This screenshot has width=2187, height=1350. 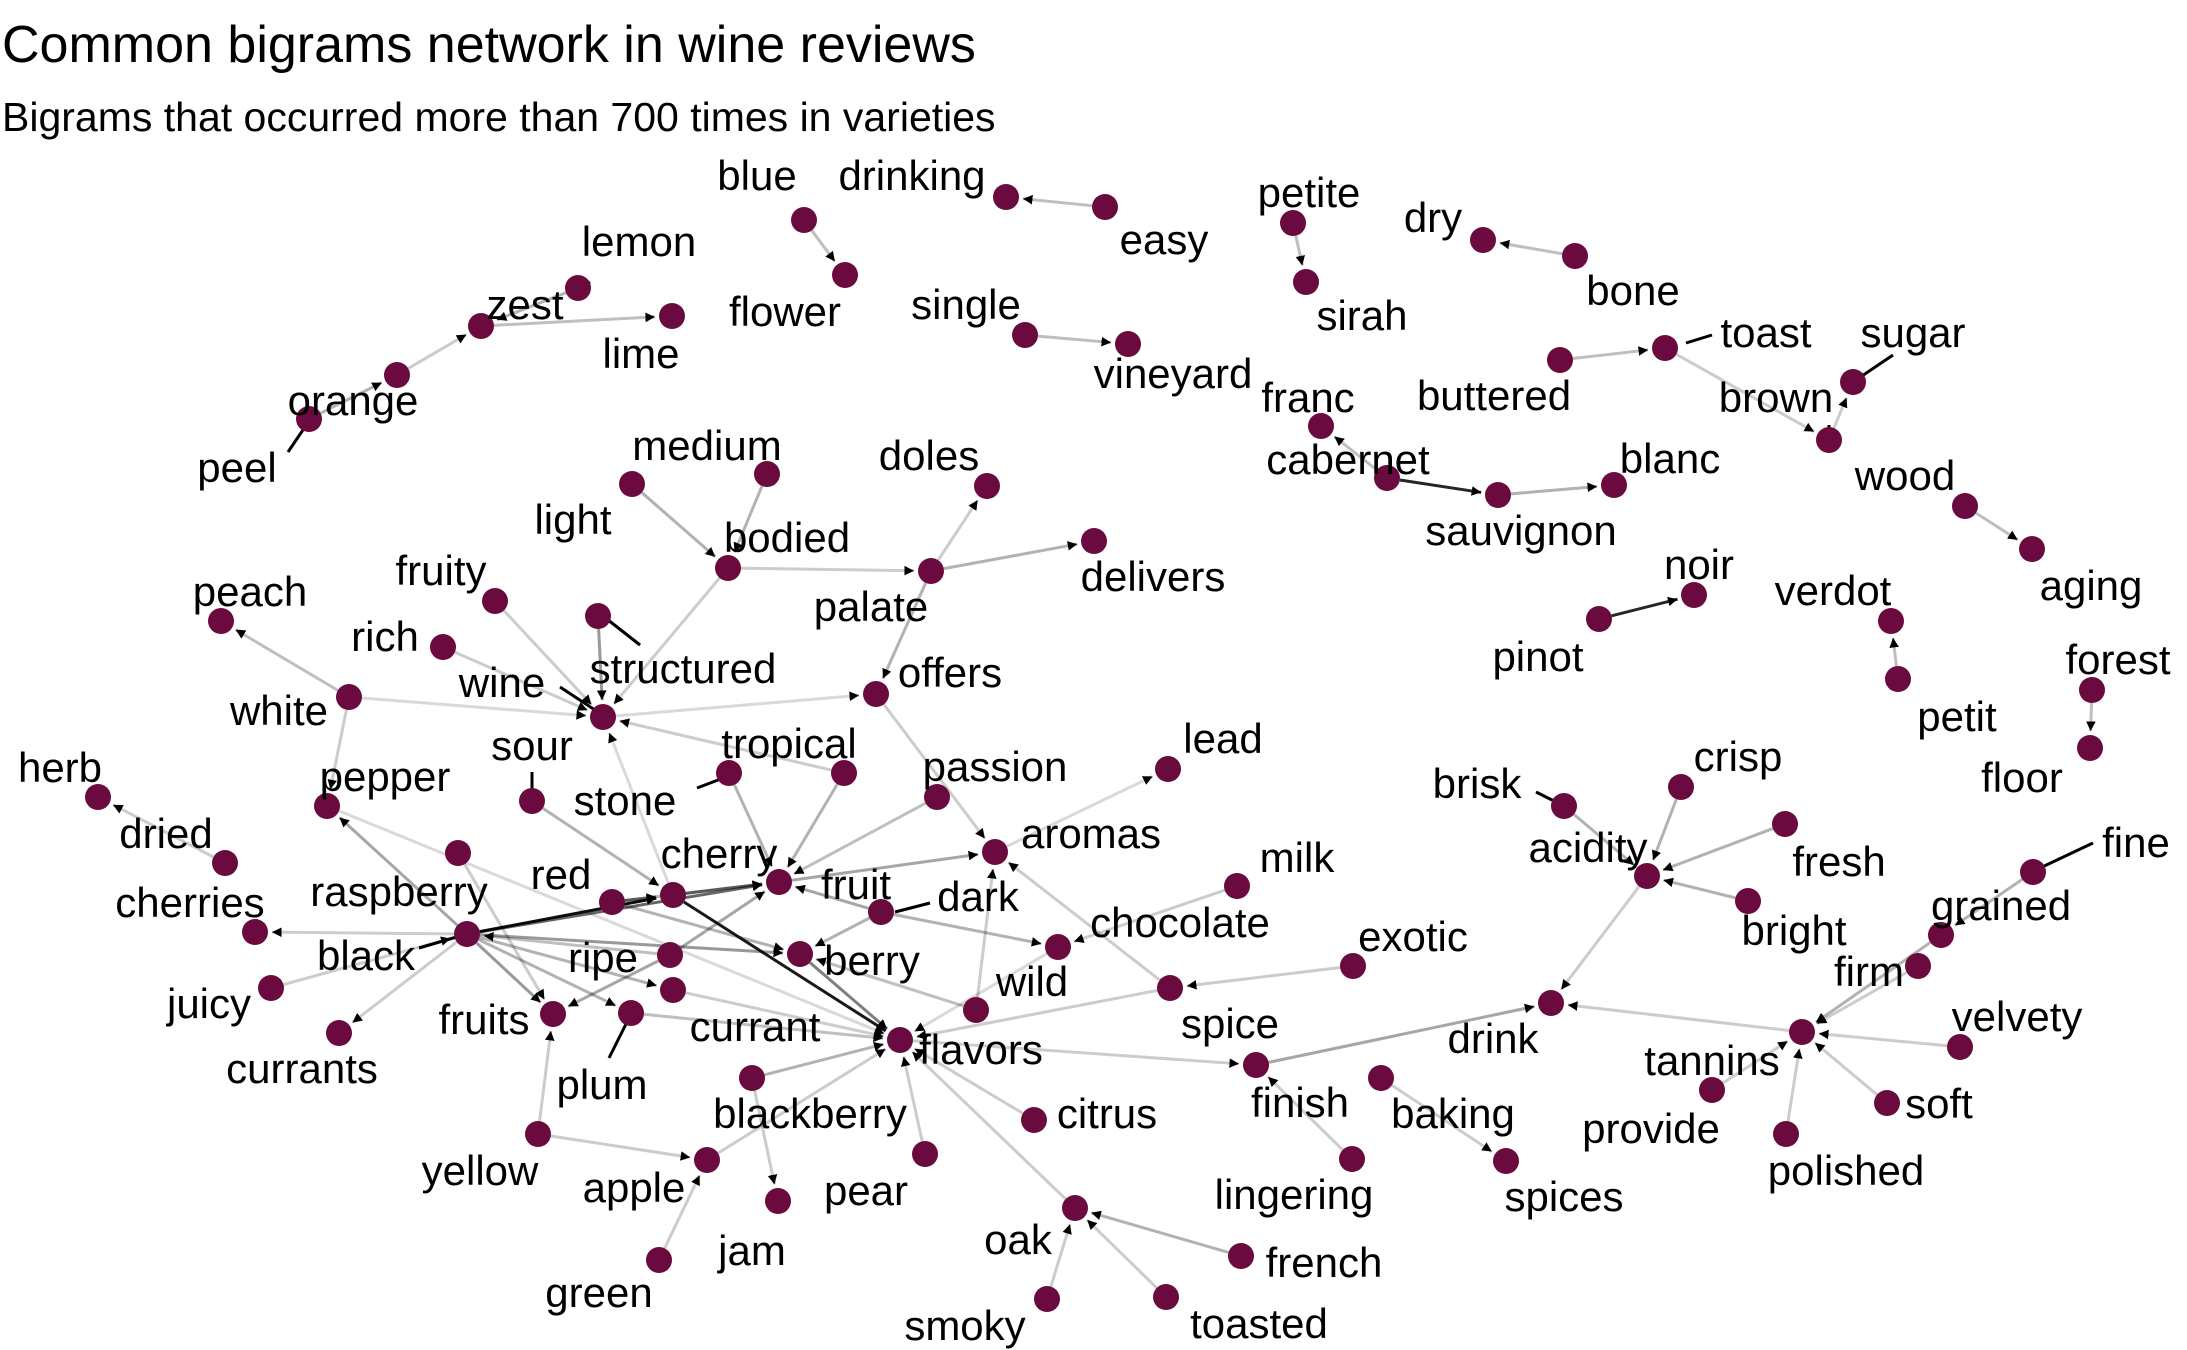 I want to click on edge-black-berry, so click(x=631, y=945).